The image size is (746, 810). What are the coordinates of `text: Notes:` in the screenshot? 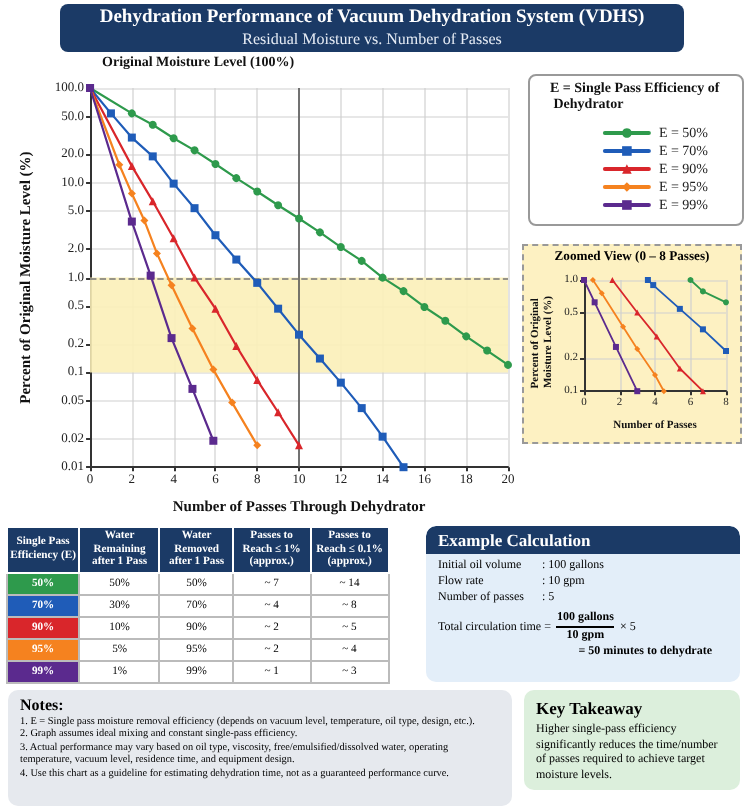 It's located at (43, 705).